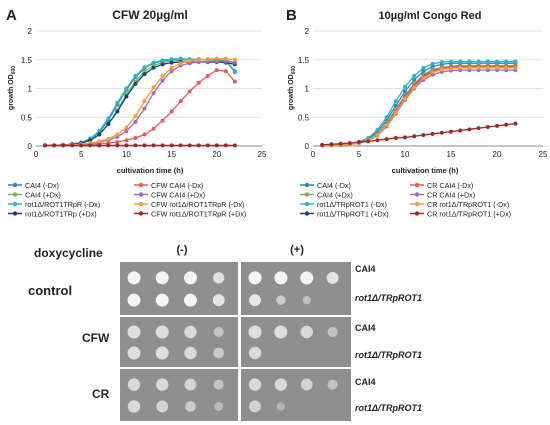  Describe the element at coordinates (12, 88) in the screenshot. I see `chart-a-ylabel: growth OD600` at that location.